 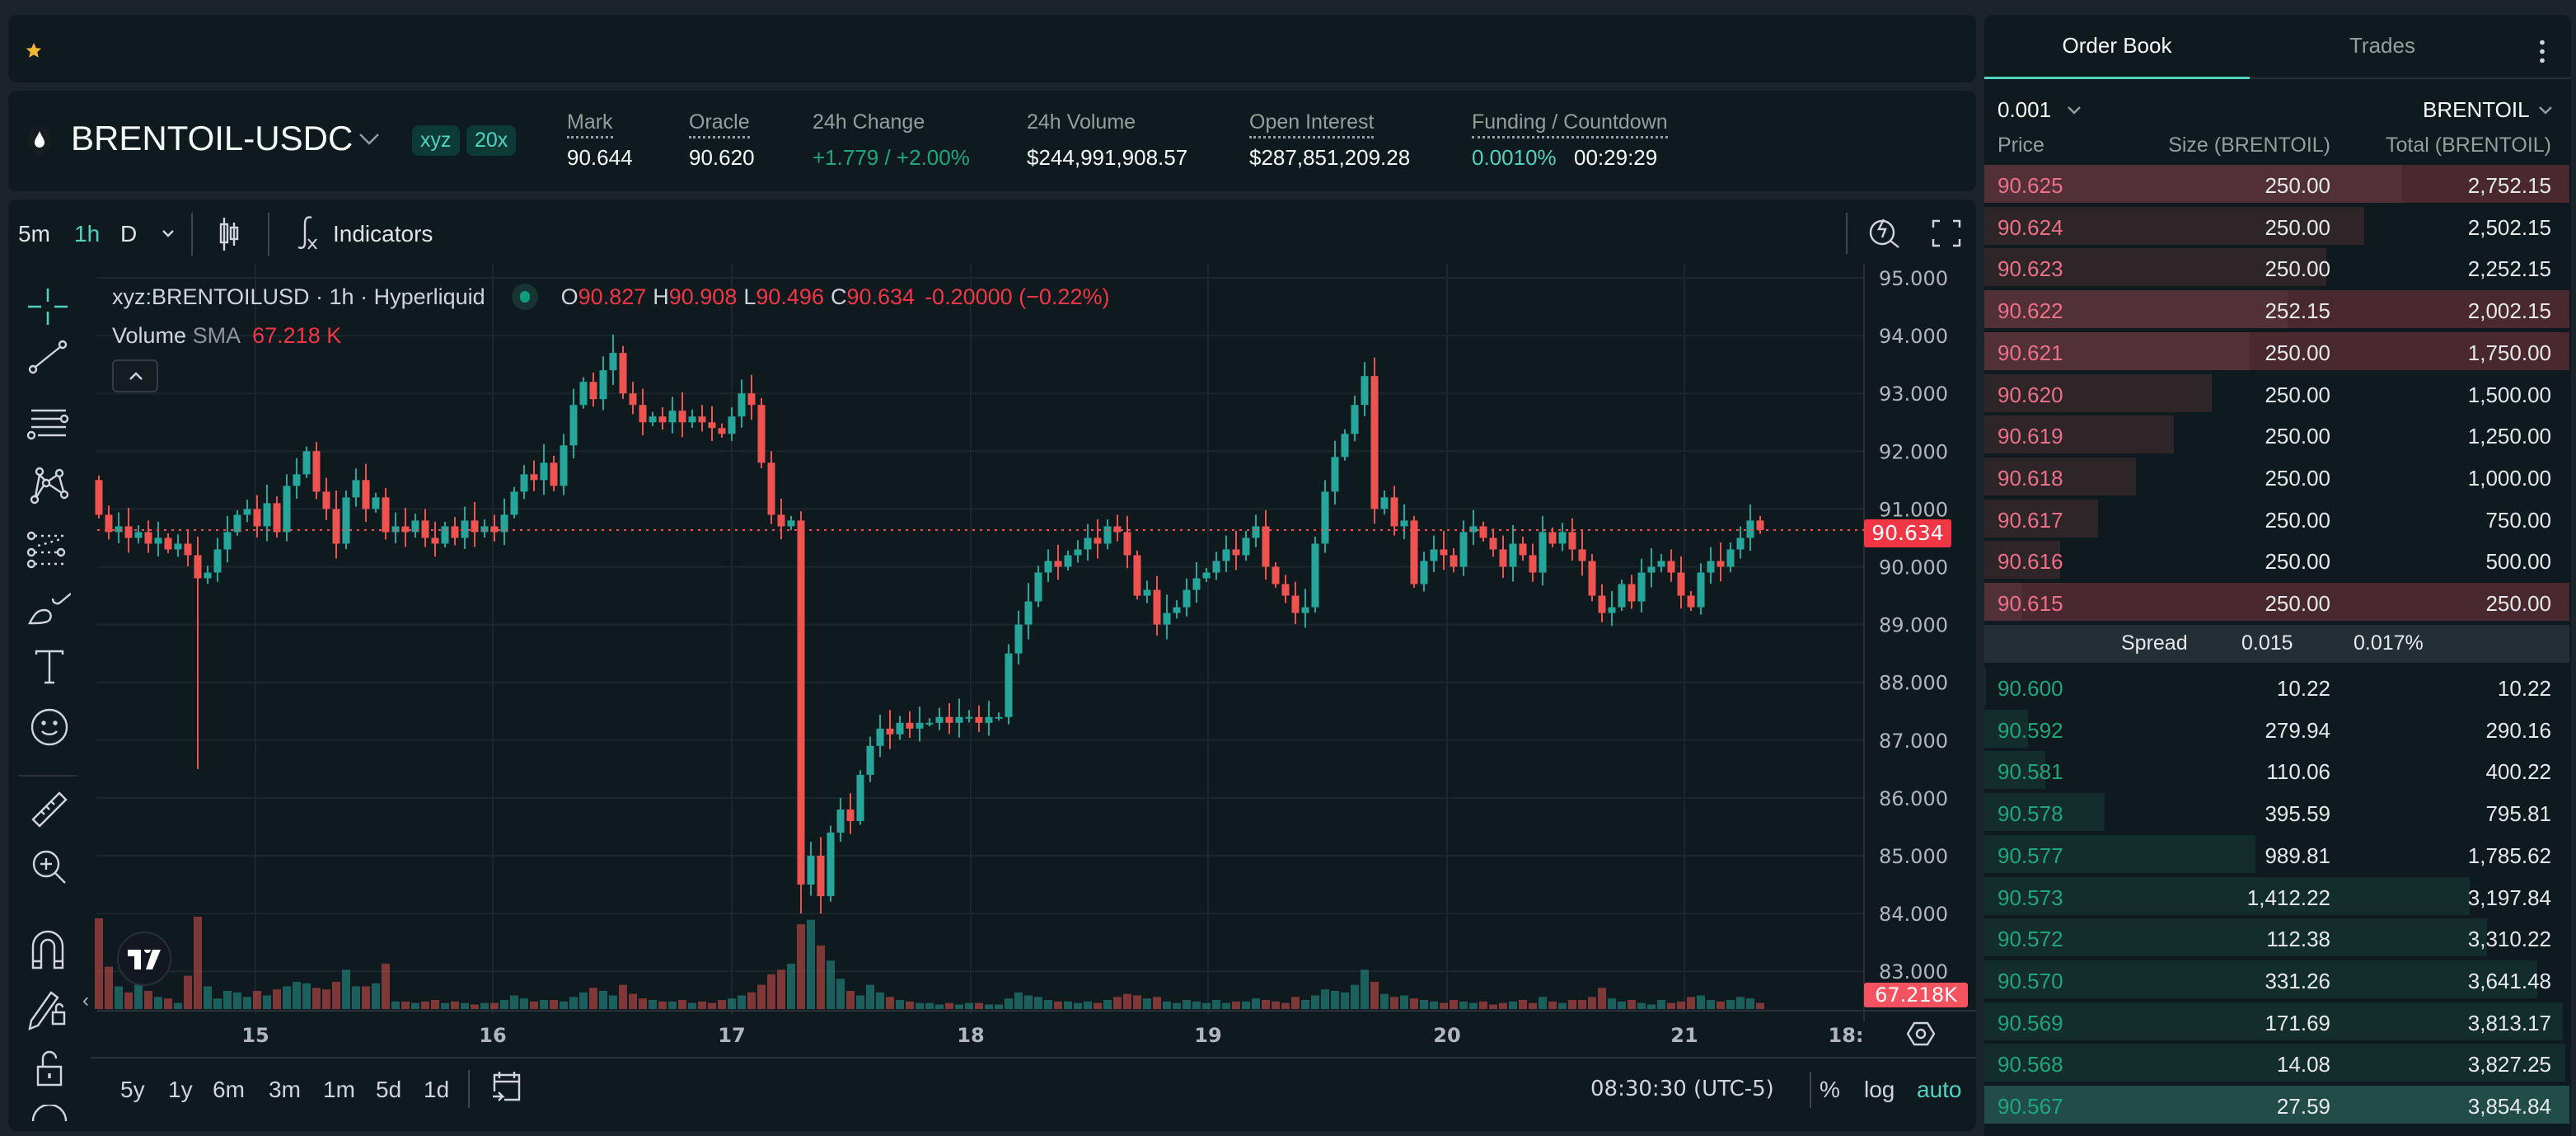 I want to click on unit-selector: BRENTOIL, so click(x=2476, y=109).